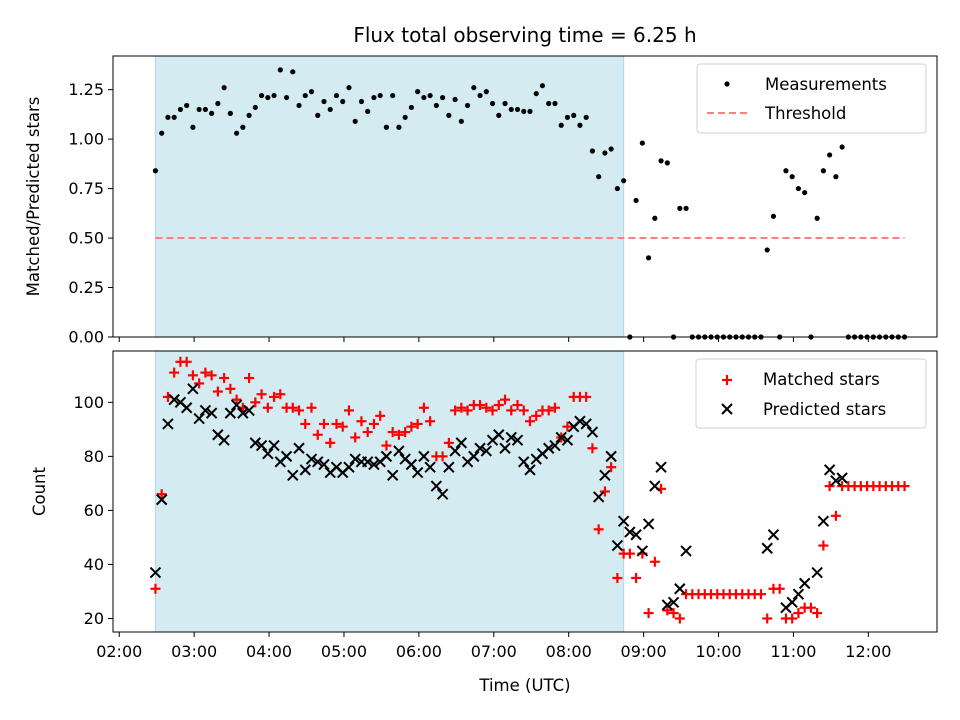  What do you see at coordinates (727, 84) in the screenshot?
I see `legend-measurements-marker` at bounding box center [727, 84].